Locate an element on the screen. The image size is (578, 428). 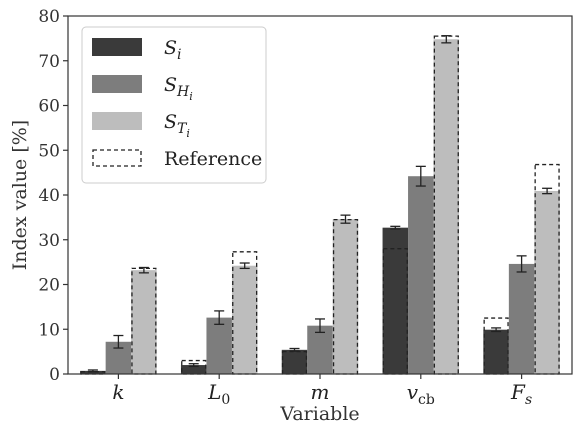
y-tick-label: 50 is located at coordinates (49, 151).